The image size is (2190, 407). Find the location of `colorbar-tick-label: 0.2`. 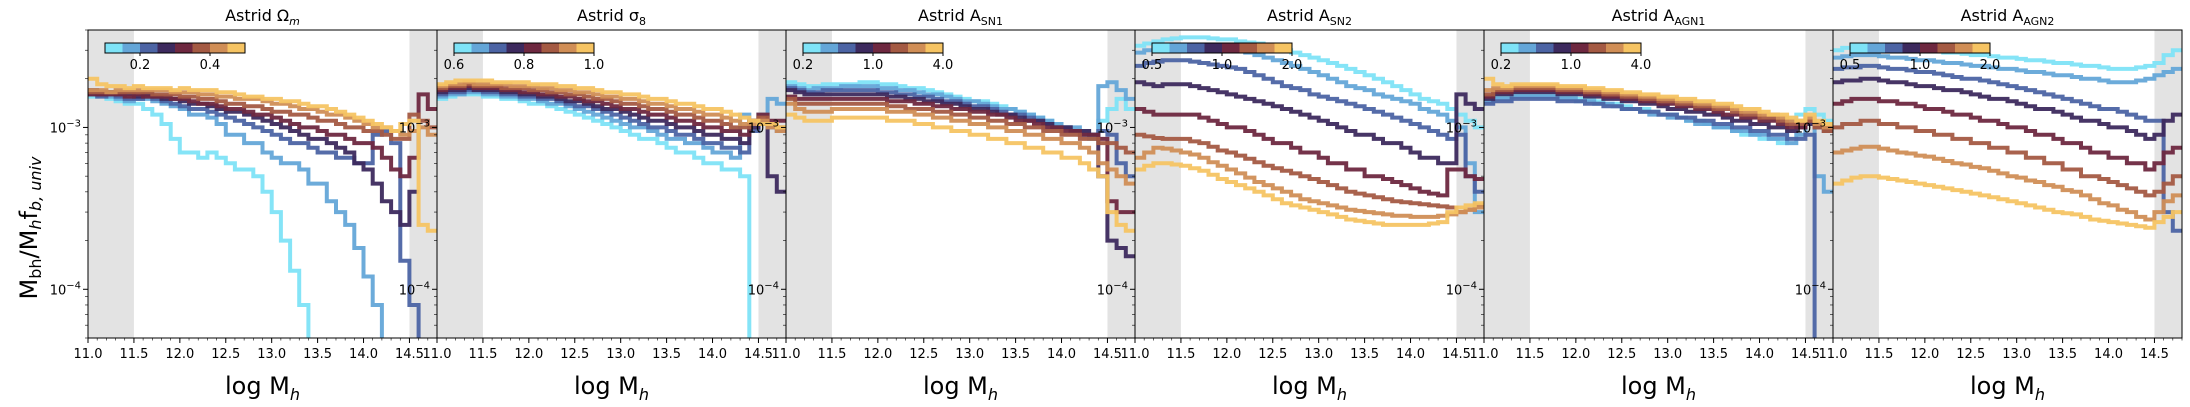

colorbar-tick-label: 0.2 is located at coordinates (803, 65).